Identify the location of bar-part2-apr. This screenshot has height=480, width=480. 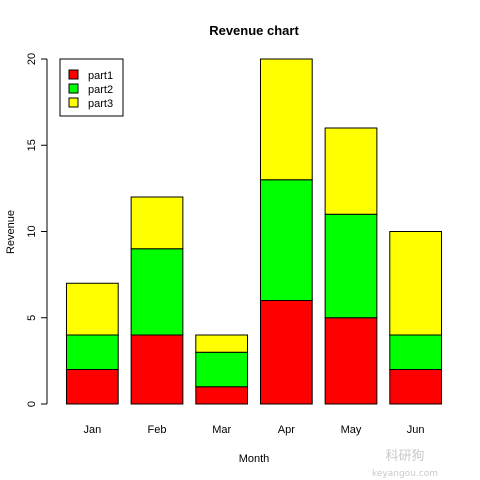
(286, 240).